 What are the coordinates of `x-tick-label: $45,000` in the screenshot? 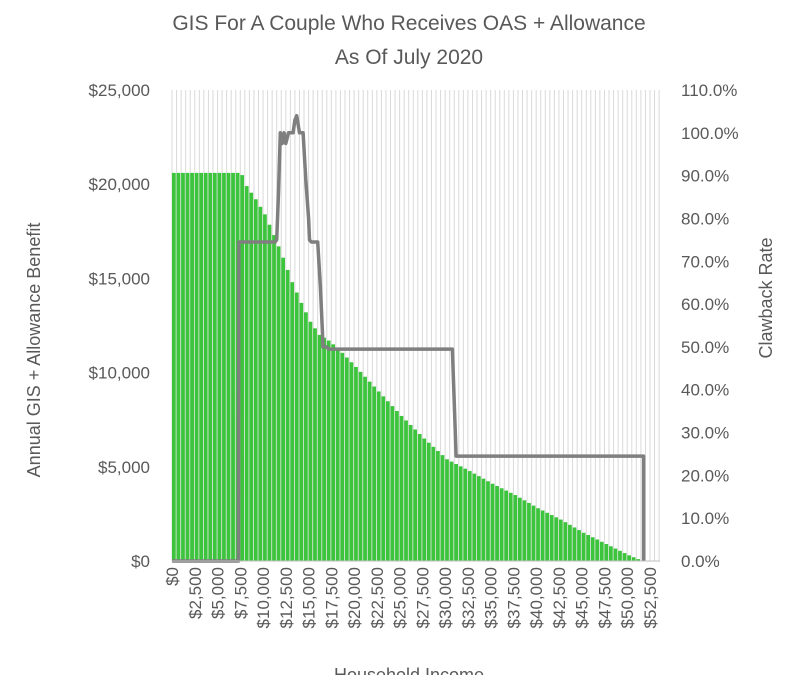 It's located at (582, 597).